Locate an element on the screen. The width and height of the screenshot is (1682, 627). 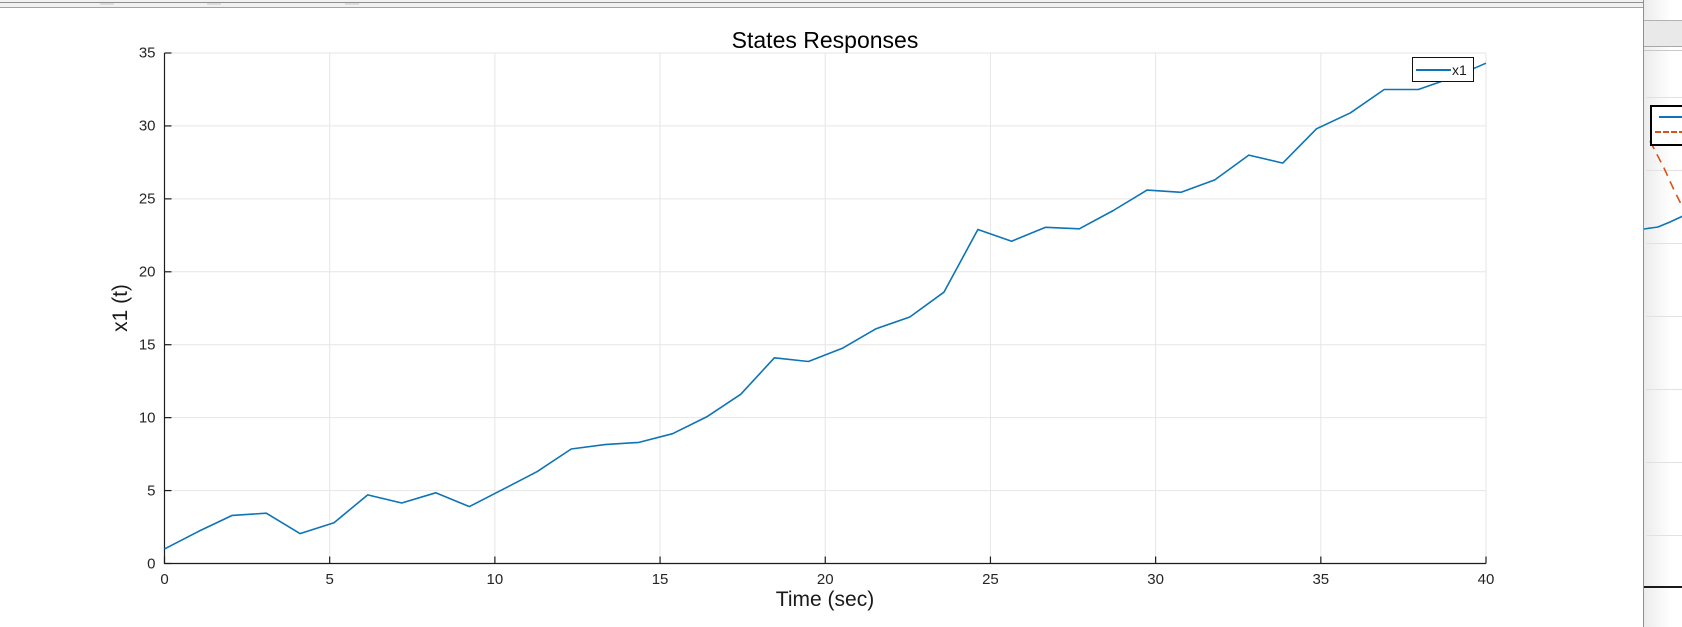
partial-window-legend is located at coordinates (1666, 125).